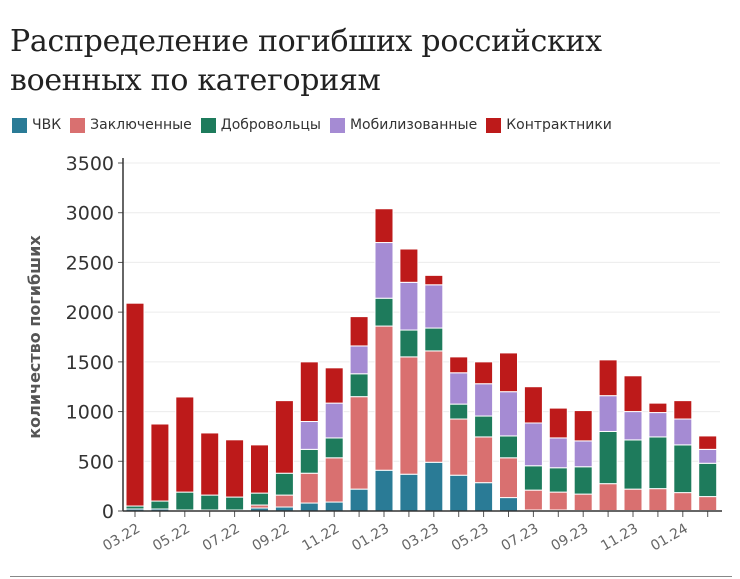 The width and height of the screenshot is (740, 579). What do you see at coordinates (470, 538) in the screenshot?
I see `x-tick-label: 05.23` at bounding box center [470, 538].